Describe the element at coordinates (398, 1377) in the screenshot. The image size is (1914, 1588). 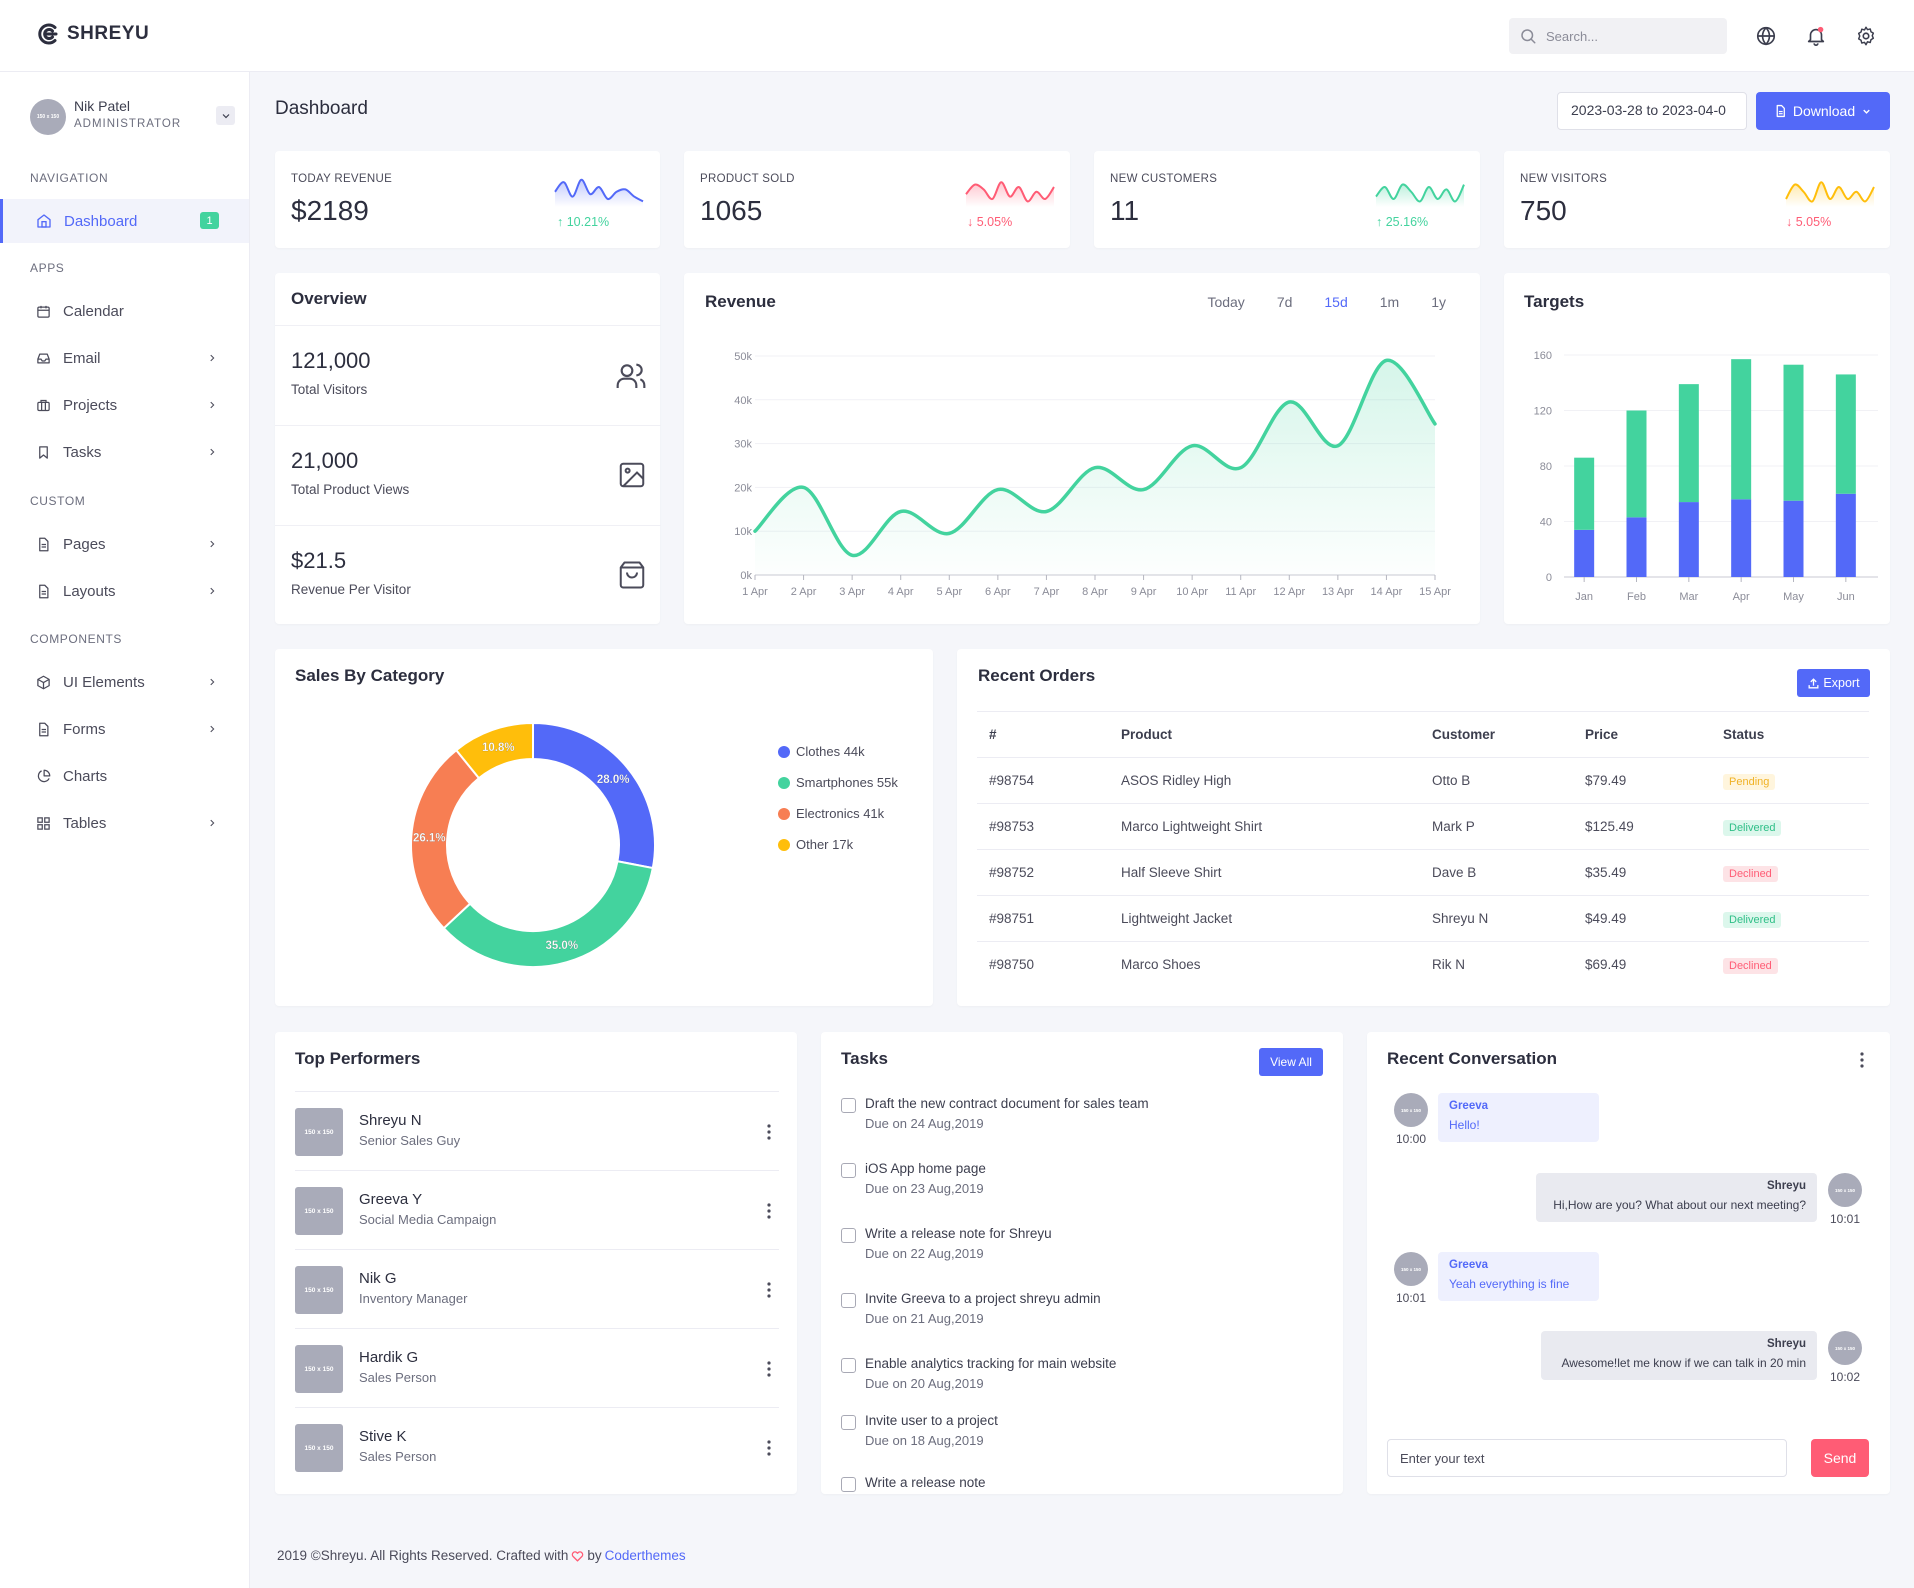
I see `performer-role: Sales Person` at that location.